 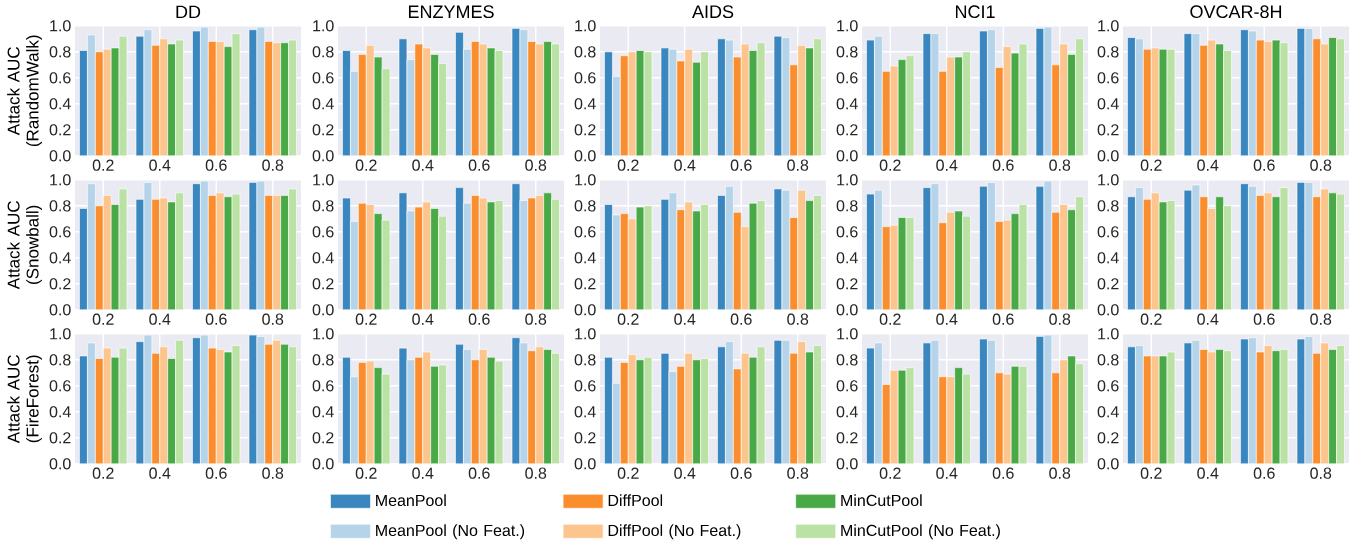 I want to click on legend-label: MinCutPool, so click(x=881, y=500).